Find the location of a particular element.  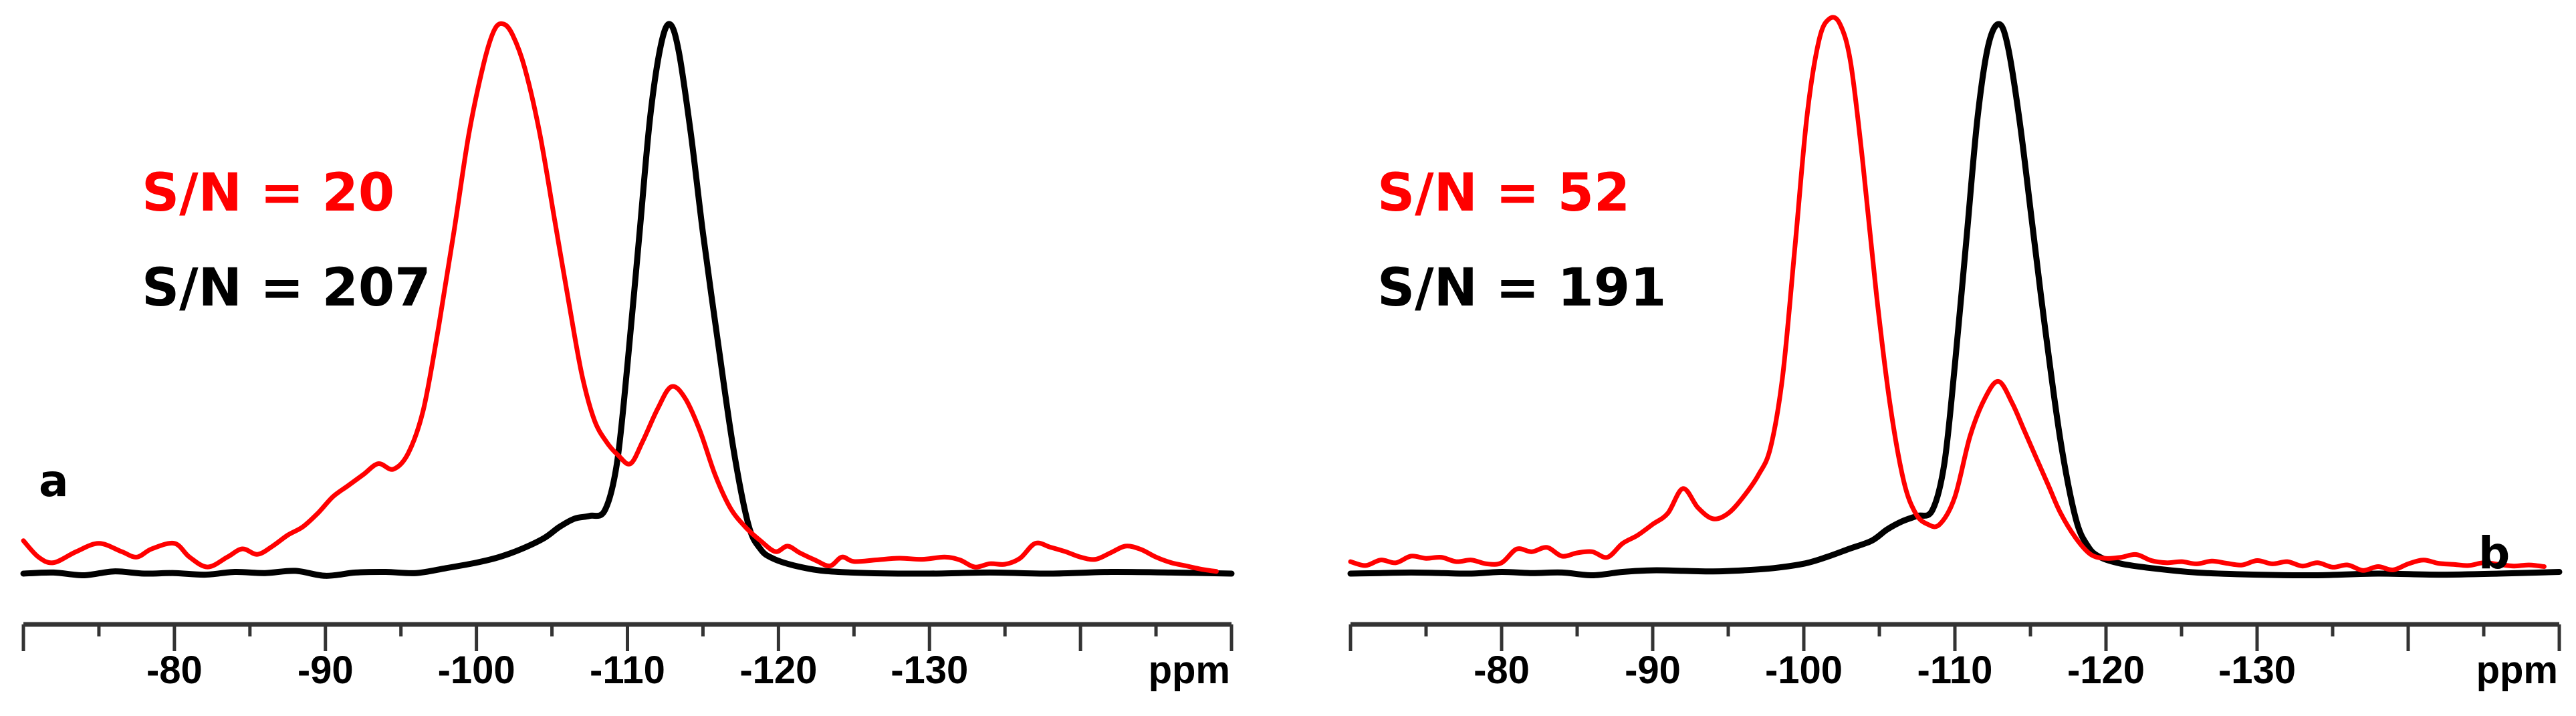

panel-b-axis-unit: ppm is located at coordinates (2517, 670).